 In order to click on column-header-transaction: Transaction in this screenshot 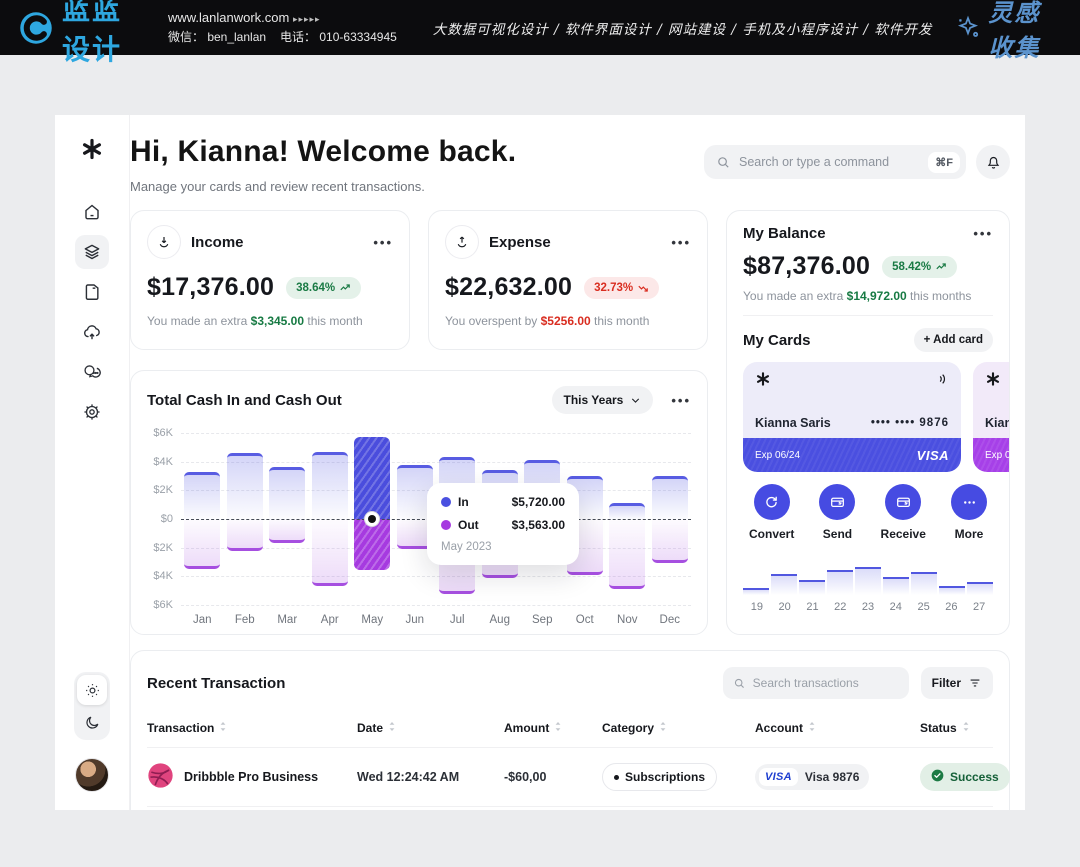, I will do `click(252, 728)`.